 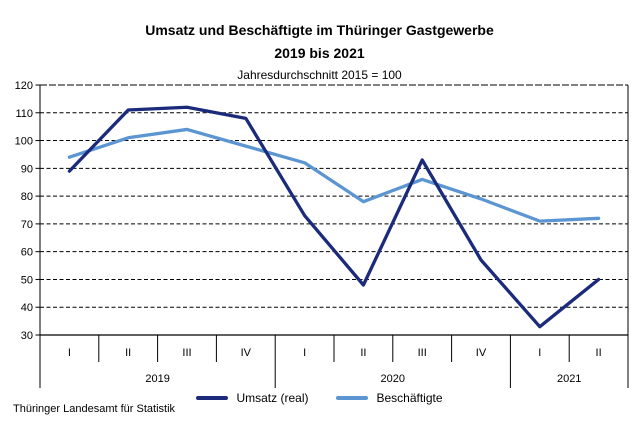 I want to click on source-note: Thüringer Landesamt für Statistik, so click(x=94, y=409).